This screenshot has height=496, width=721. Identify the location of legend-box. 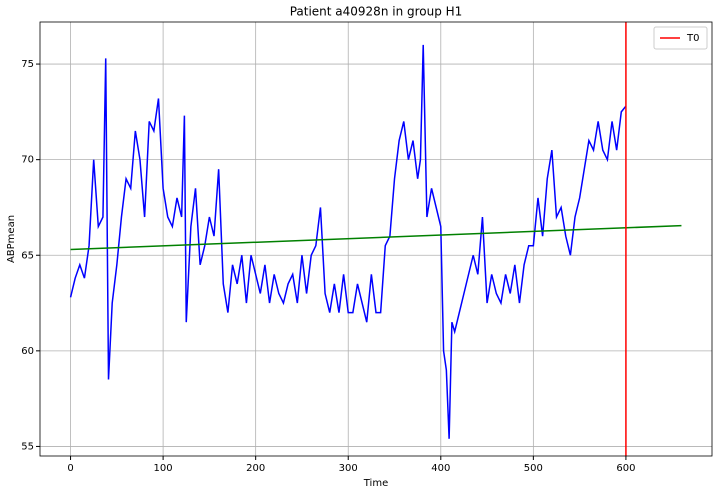
(680, 38).